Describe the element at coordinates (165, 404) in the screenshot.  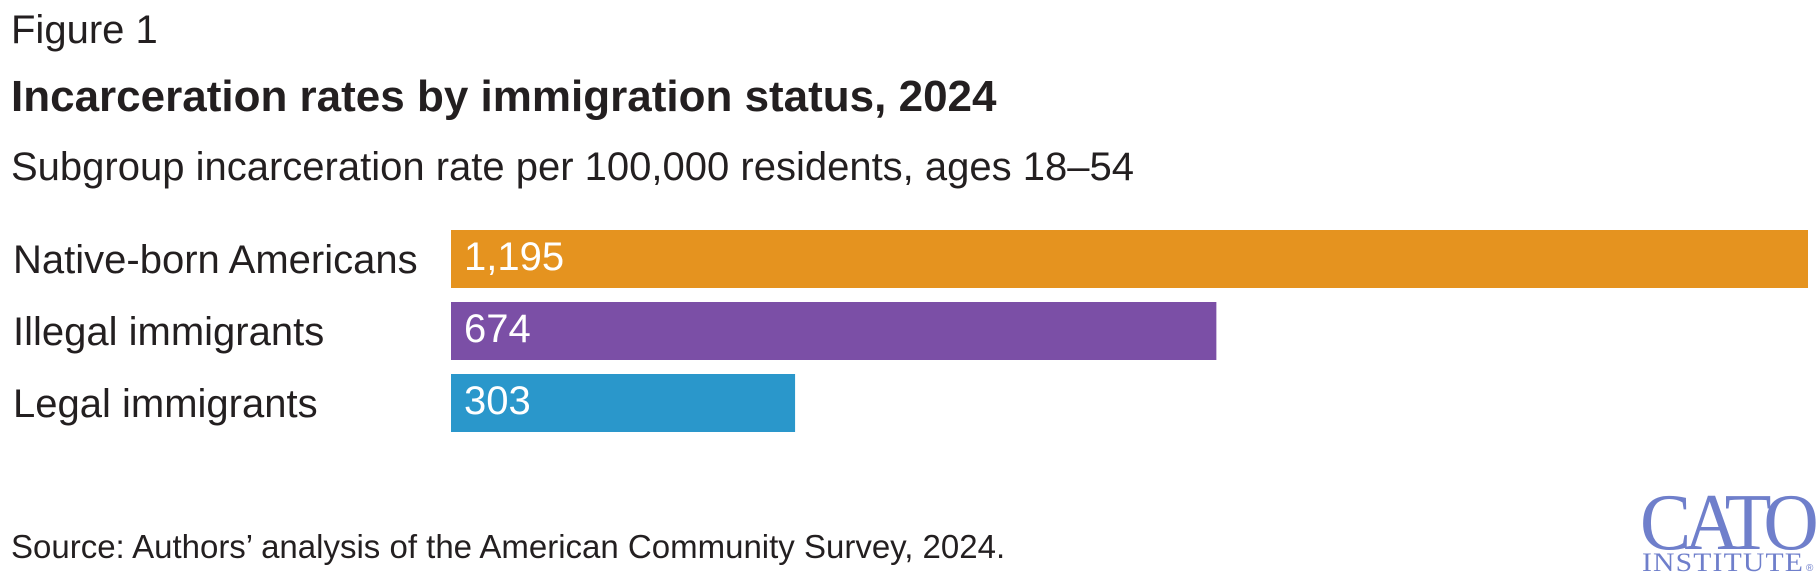
I see `category-label-legal-immigrants: Legal immigrants` at that location.